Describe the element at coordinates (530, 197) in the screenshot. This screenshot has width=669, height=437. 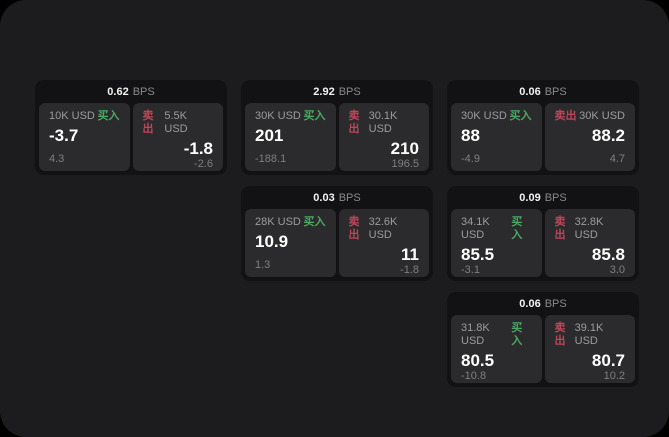
I see `bps-value: 0.09` at that location.